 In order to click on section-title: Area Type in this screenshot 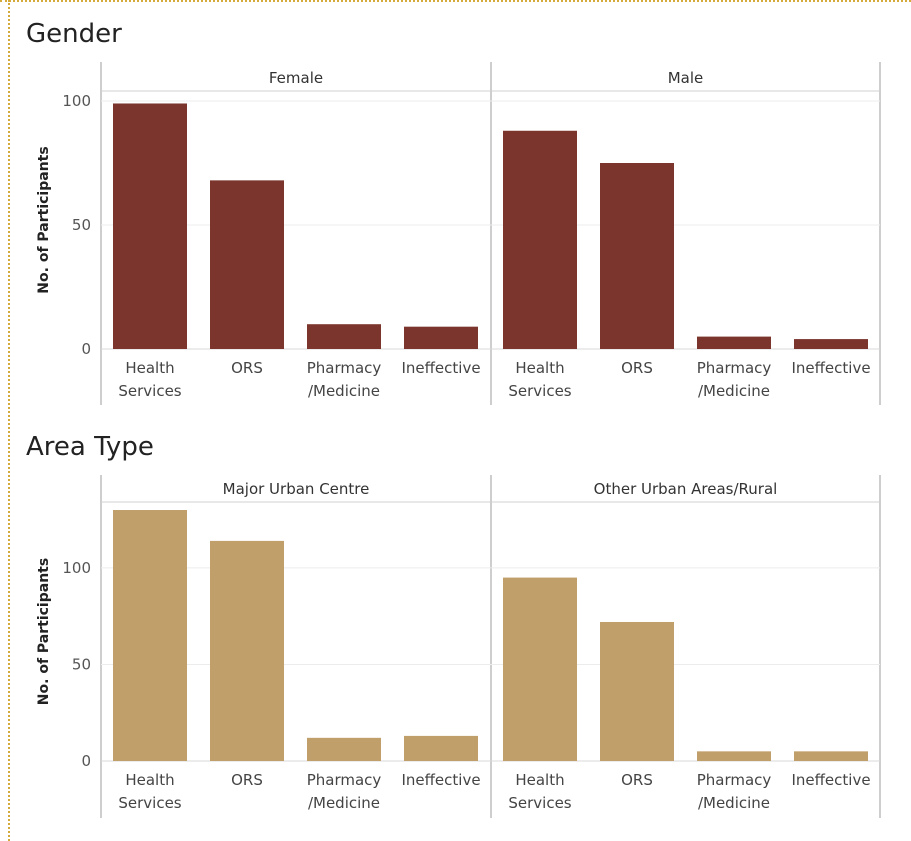, I will do `click(90, 447)`.